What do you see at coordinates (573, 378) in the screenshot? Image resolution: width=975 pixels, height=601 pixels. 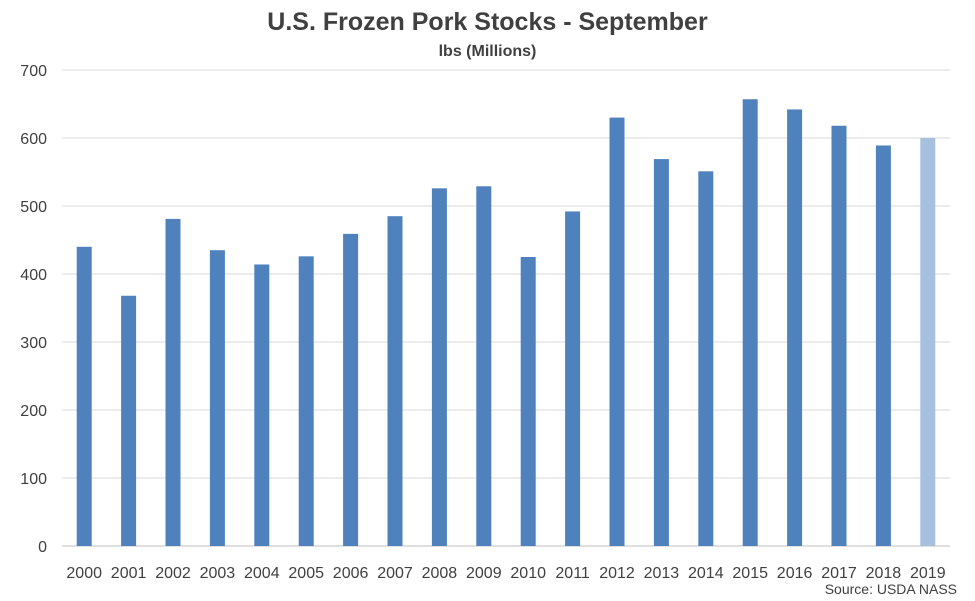 I see `bar-2011` at bounding box center [573, 378].